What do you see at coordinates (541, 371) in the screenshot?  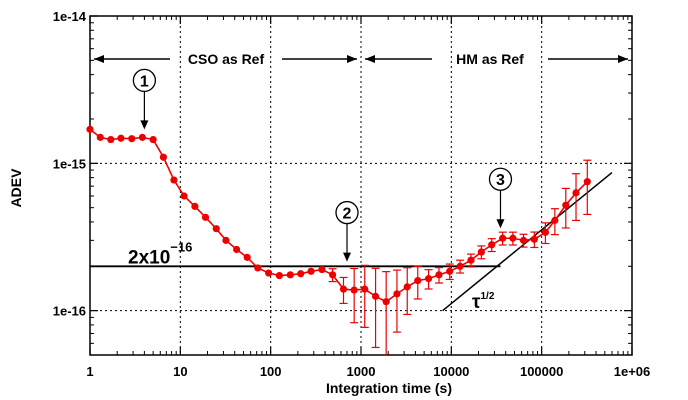 I see `x-tick-label: 100000` at bounding box center [541, 371].